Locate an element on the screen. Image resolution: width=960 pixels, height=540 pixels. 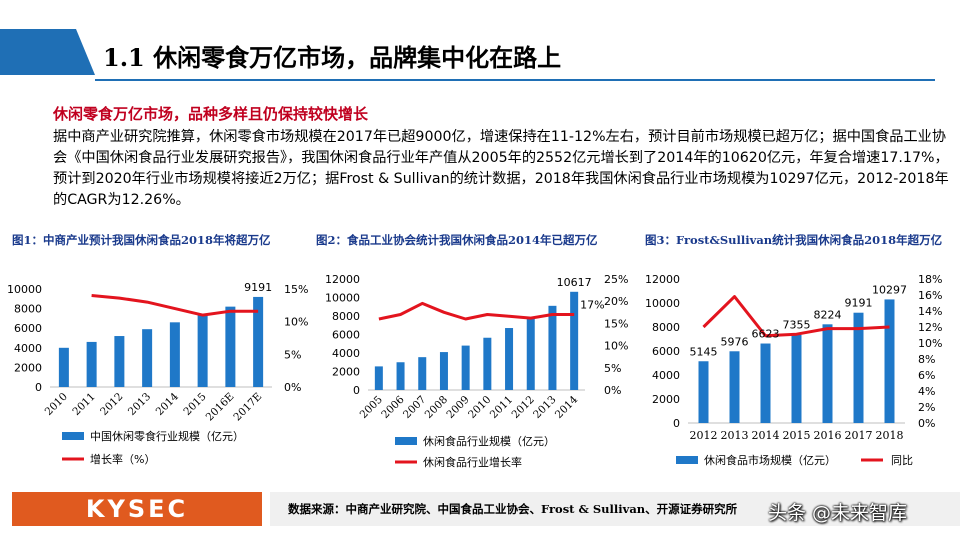
x-tick-label: 2018 is located at coordinates (890, 435).